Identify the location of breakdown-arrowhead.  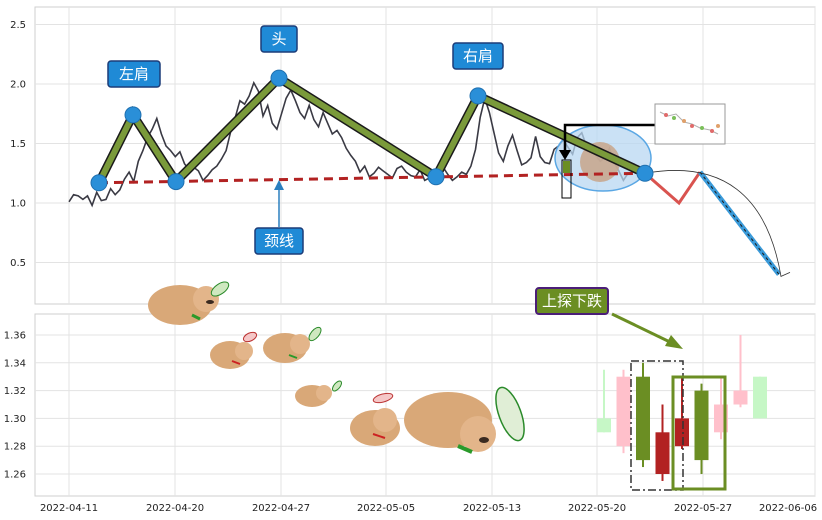
(565, 155).